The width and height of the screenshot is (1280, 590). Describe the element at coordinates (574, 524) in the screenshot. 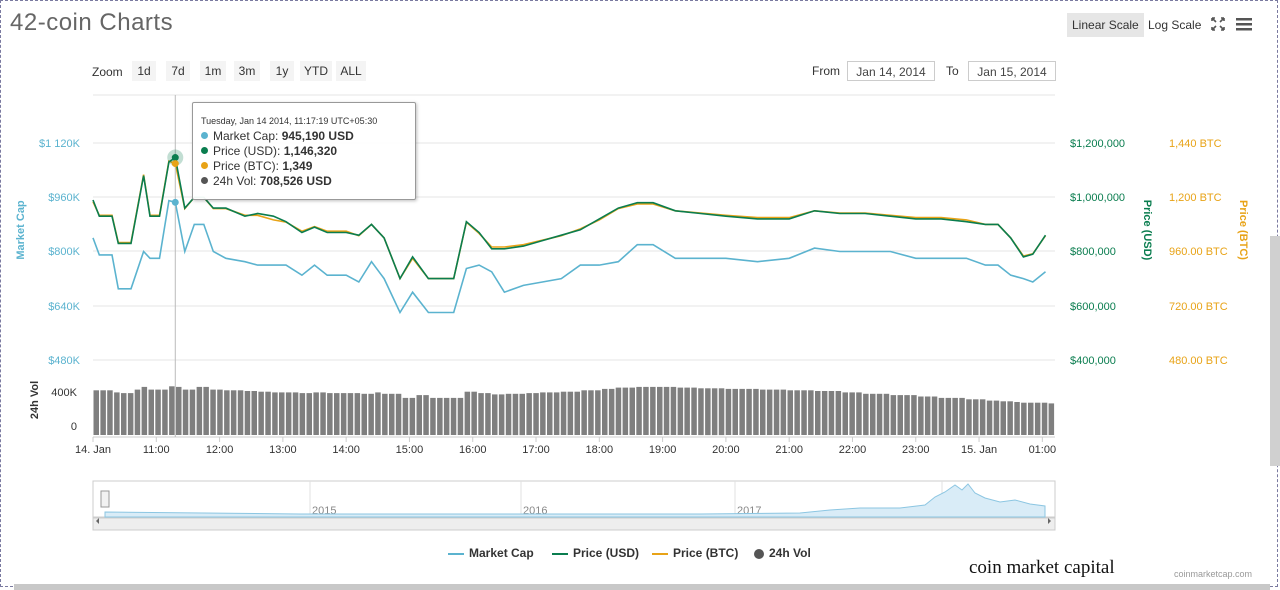

I see `navigator-scrollbar` at that location.